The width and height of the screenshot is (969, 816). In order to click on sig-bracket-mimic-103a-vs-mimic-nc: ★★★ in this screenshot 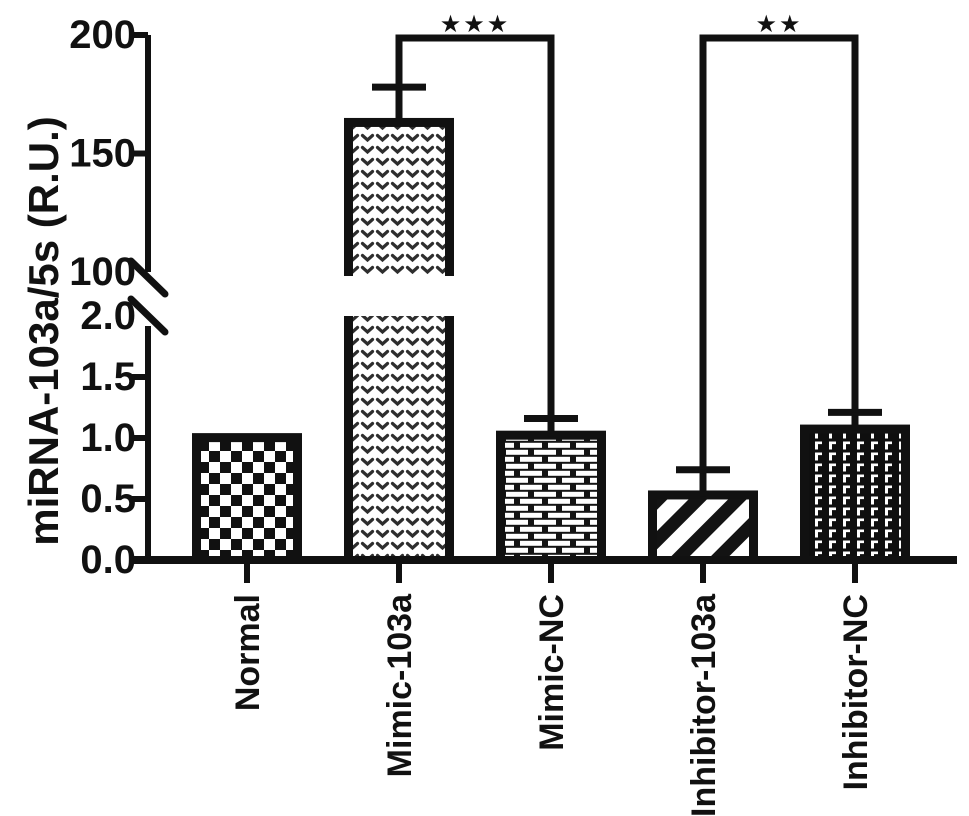, I will do `click(475, 214)`.